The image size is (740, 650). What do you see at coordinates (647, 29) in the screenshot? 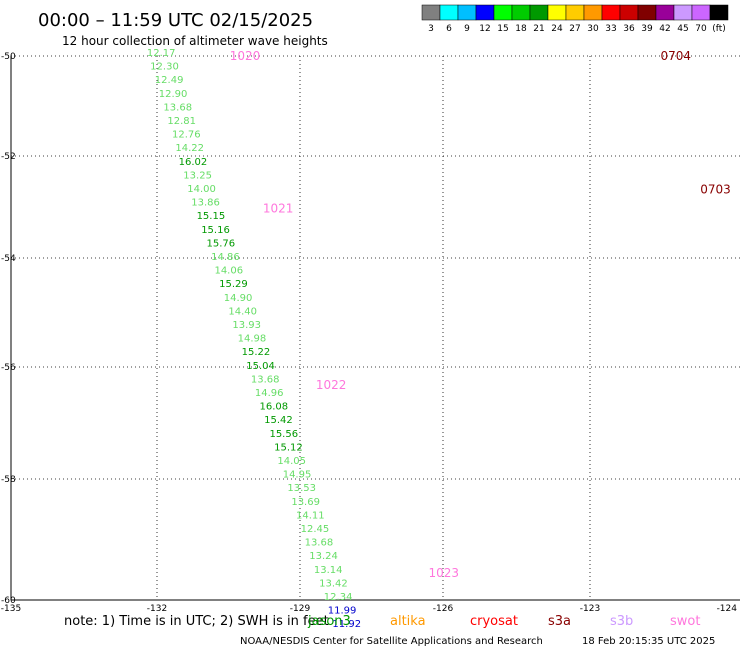
I see `legend-label: 39` at bounding box center [647, 29].